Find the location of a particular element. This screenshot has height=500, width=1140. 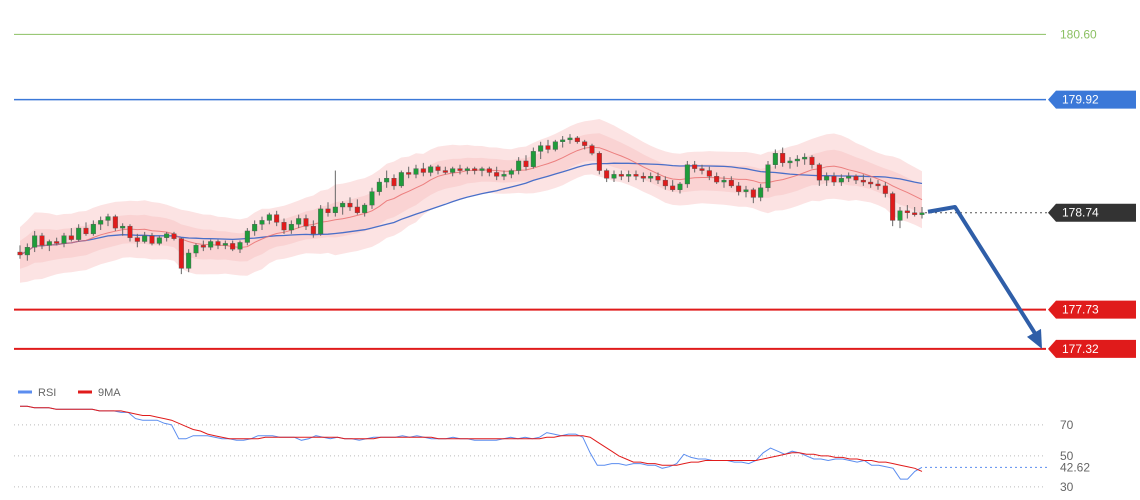

arrow-shaft is located at coordinates (982, 270).